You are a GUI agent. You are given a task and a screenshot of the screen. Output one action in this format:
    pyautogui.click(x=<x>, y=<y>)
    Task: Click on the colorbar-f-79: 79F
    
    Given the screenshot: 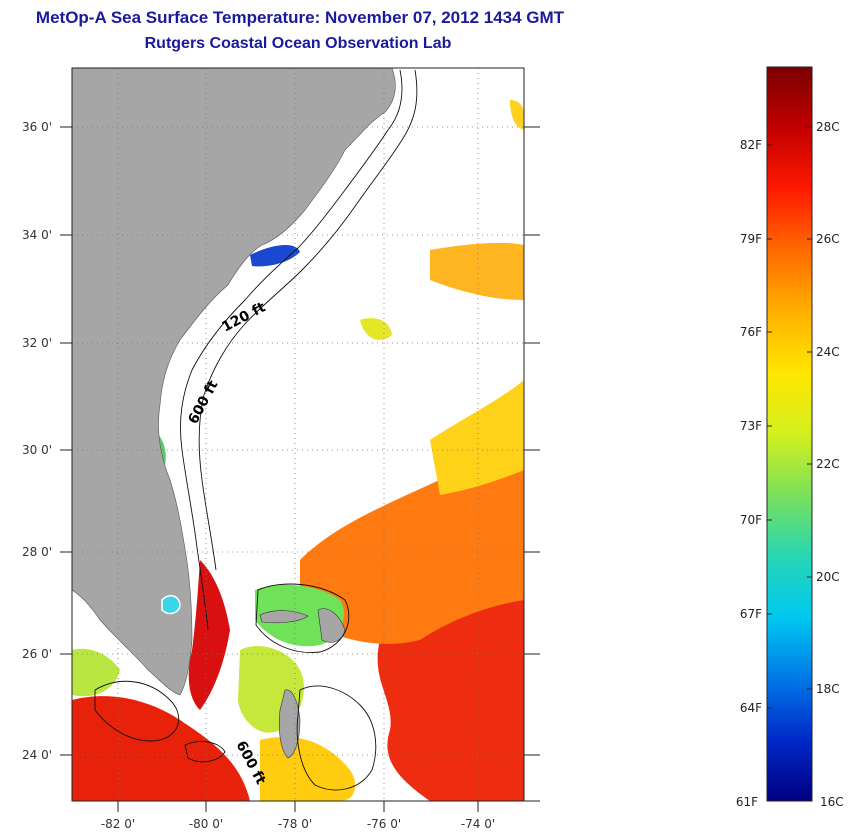 What is the action you would take?
    pyautogui.click(x=751, y=239)
    